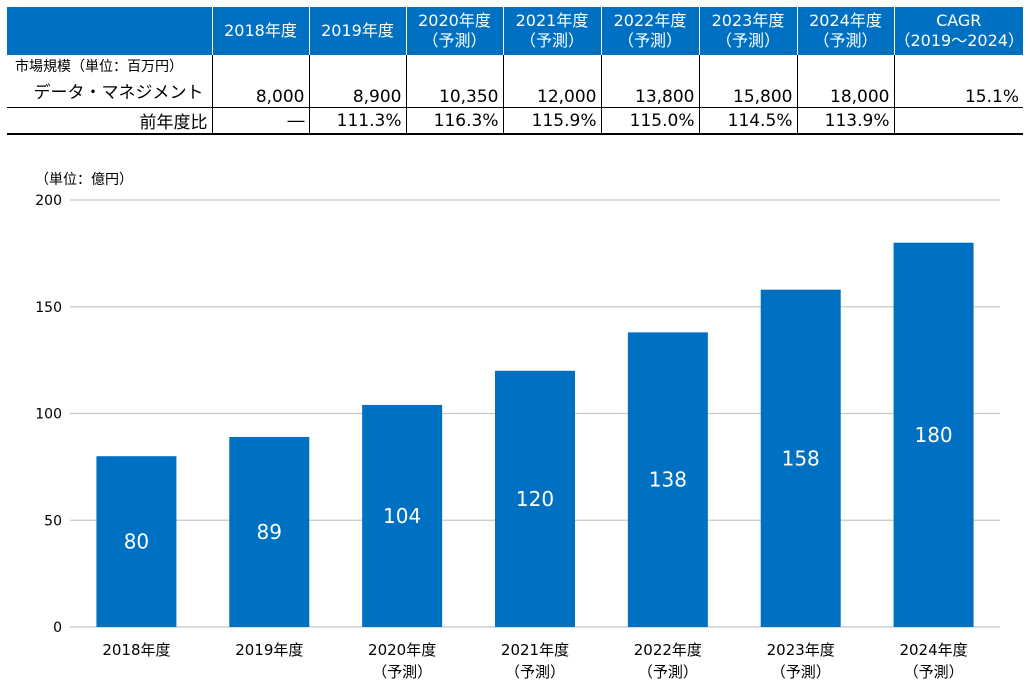 This screenshot has height=690, width=1030. Describe the element at coordinates (649, 31) in the screenshot. I see `header-cell: 2022年度 （予測）` at that location.